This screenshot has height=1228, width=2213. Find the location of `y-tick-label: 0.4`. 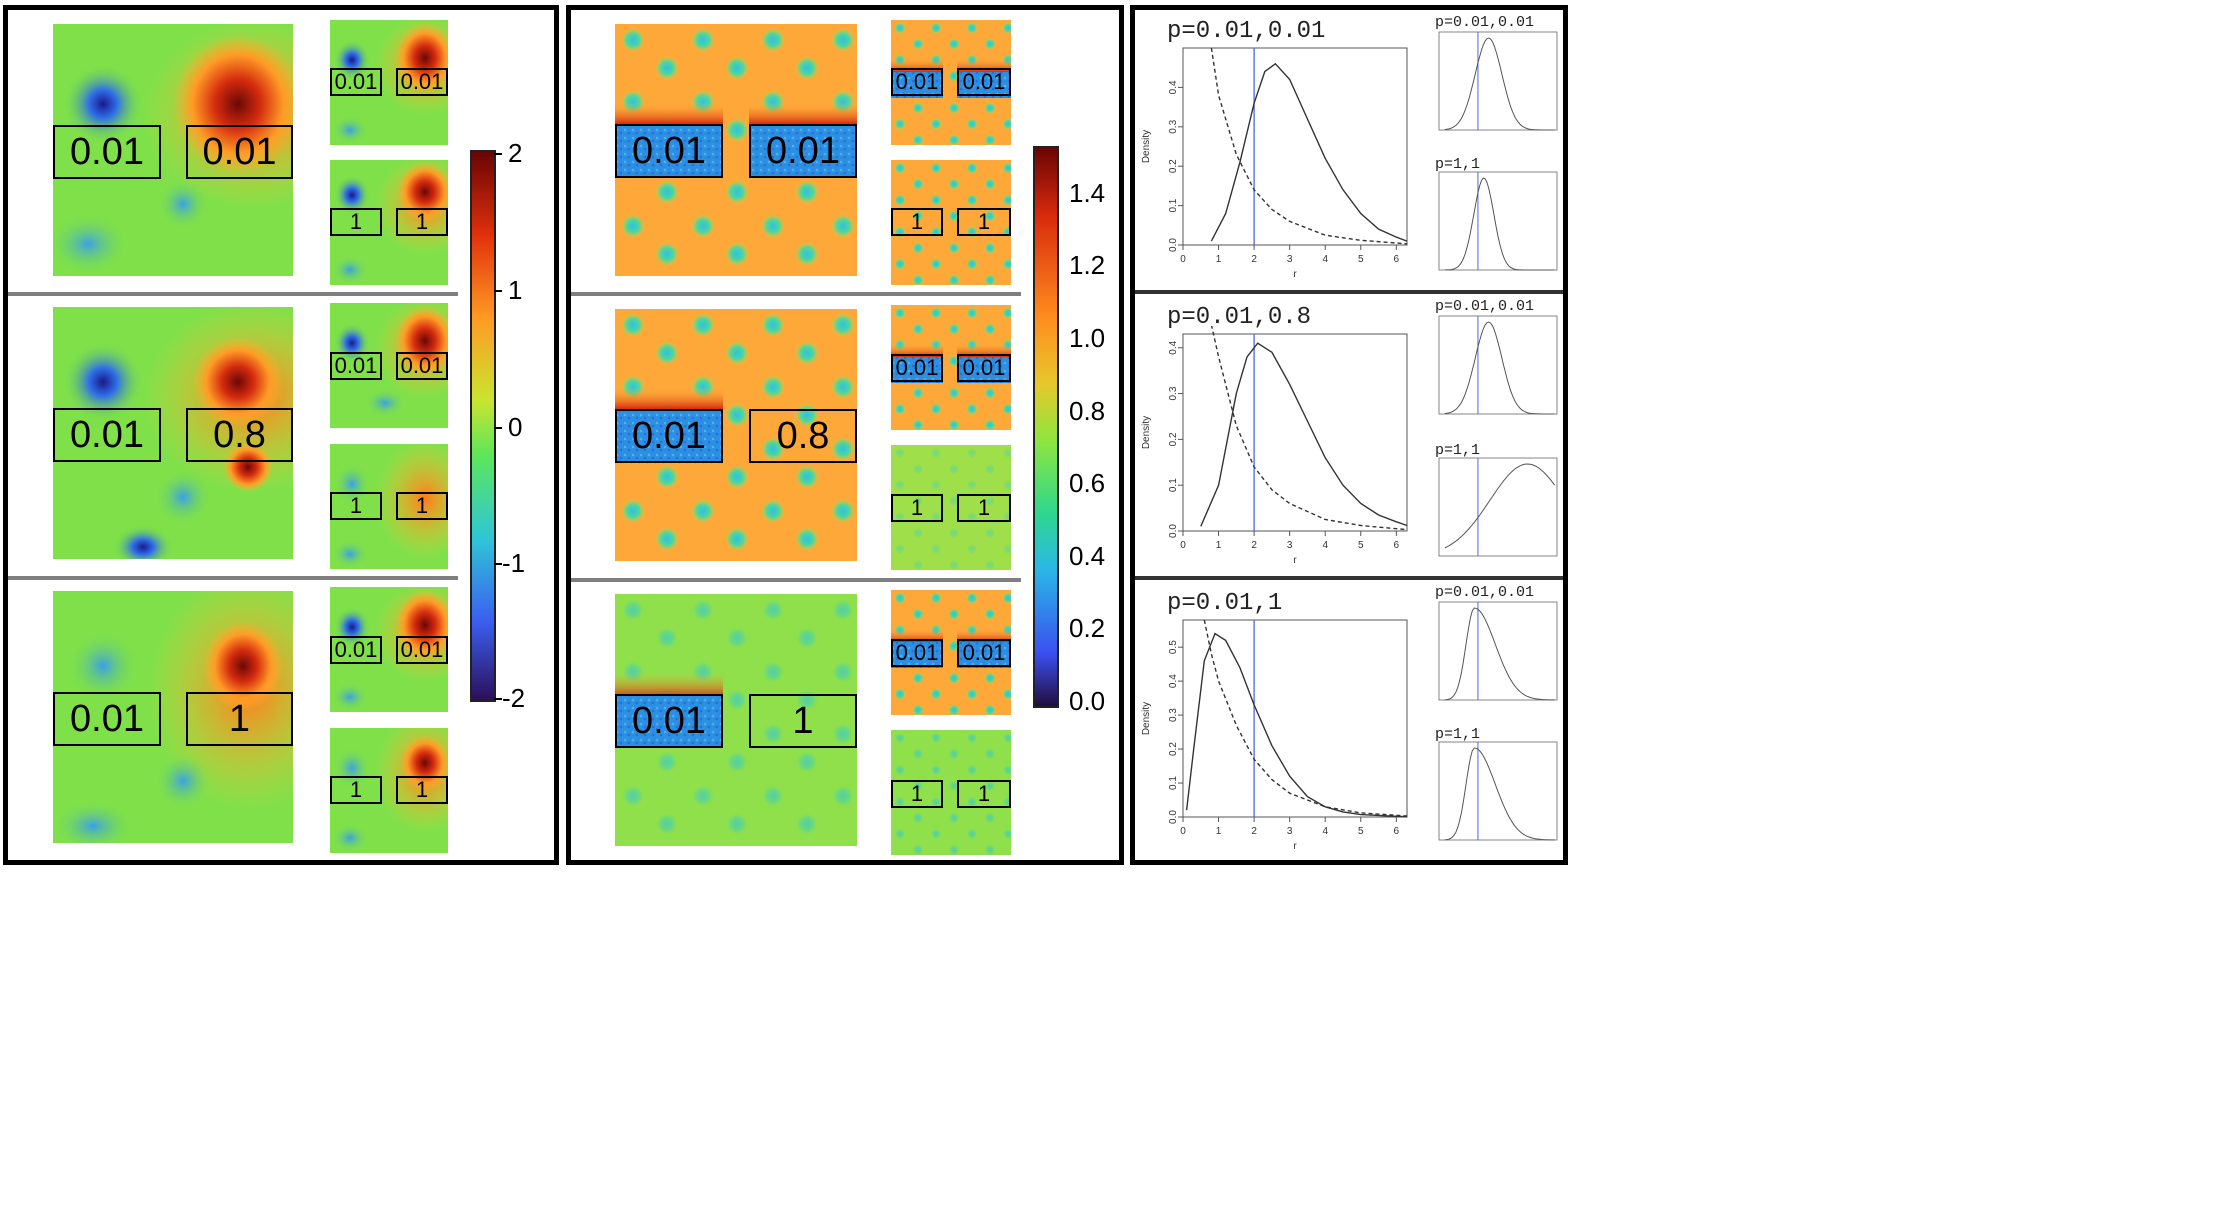

y-tick-label: 0.4 is located at coordinates (1173, 681).